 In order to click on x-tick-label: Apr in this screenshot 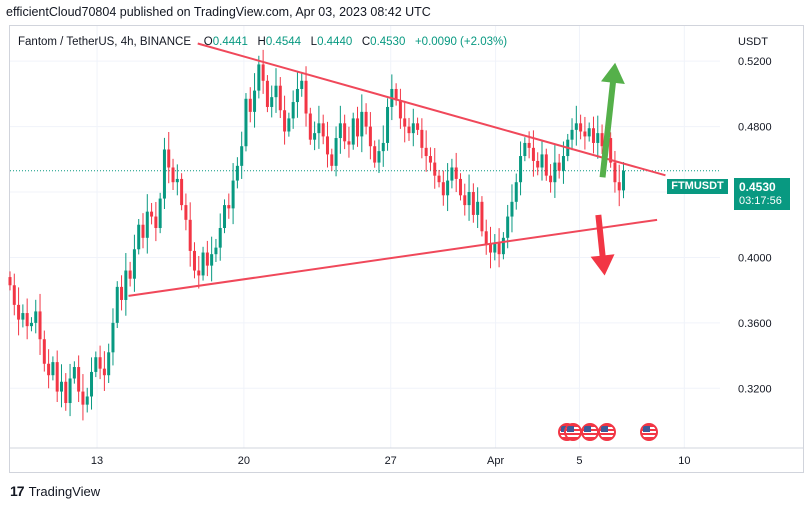, I will do `click(495, 461)`.